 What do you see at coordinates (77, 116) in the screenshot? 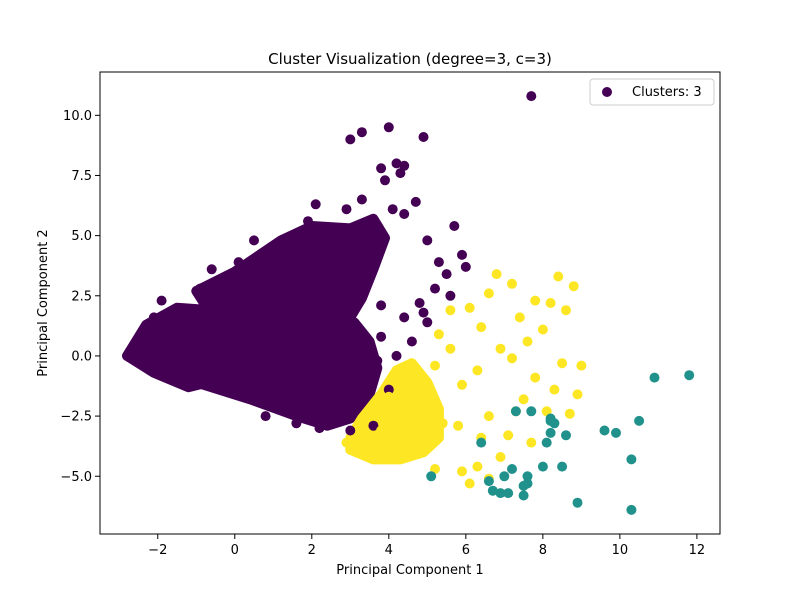
I see `y-tick-label: 10.0` at bounding box center [77, 116].